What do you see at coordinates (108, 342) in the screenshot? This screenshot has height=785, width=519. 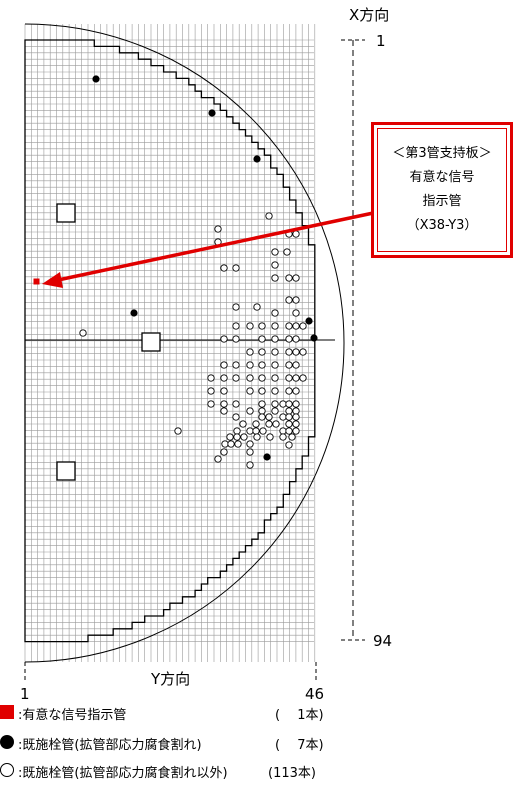 I see `support-squares` at bounding box center [108, 342].